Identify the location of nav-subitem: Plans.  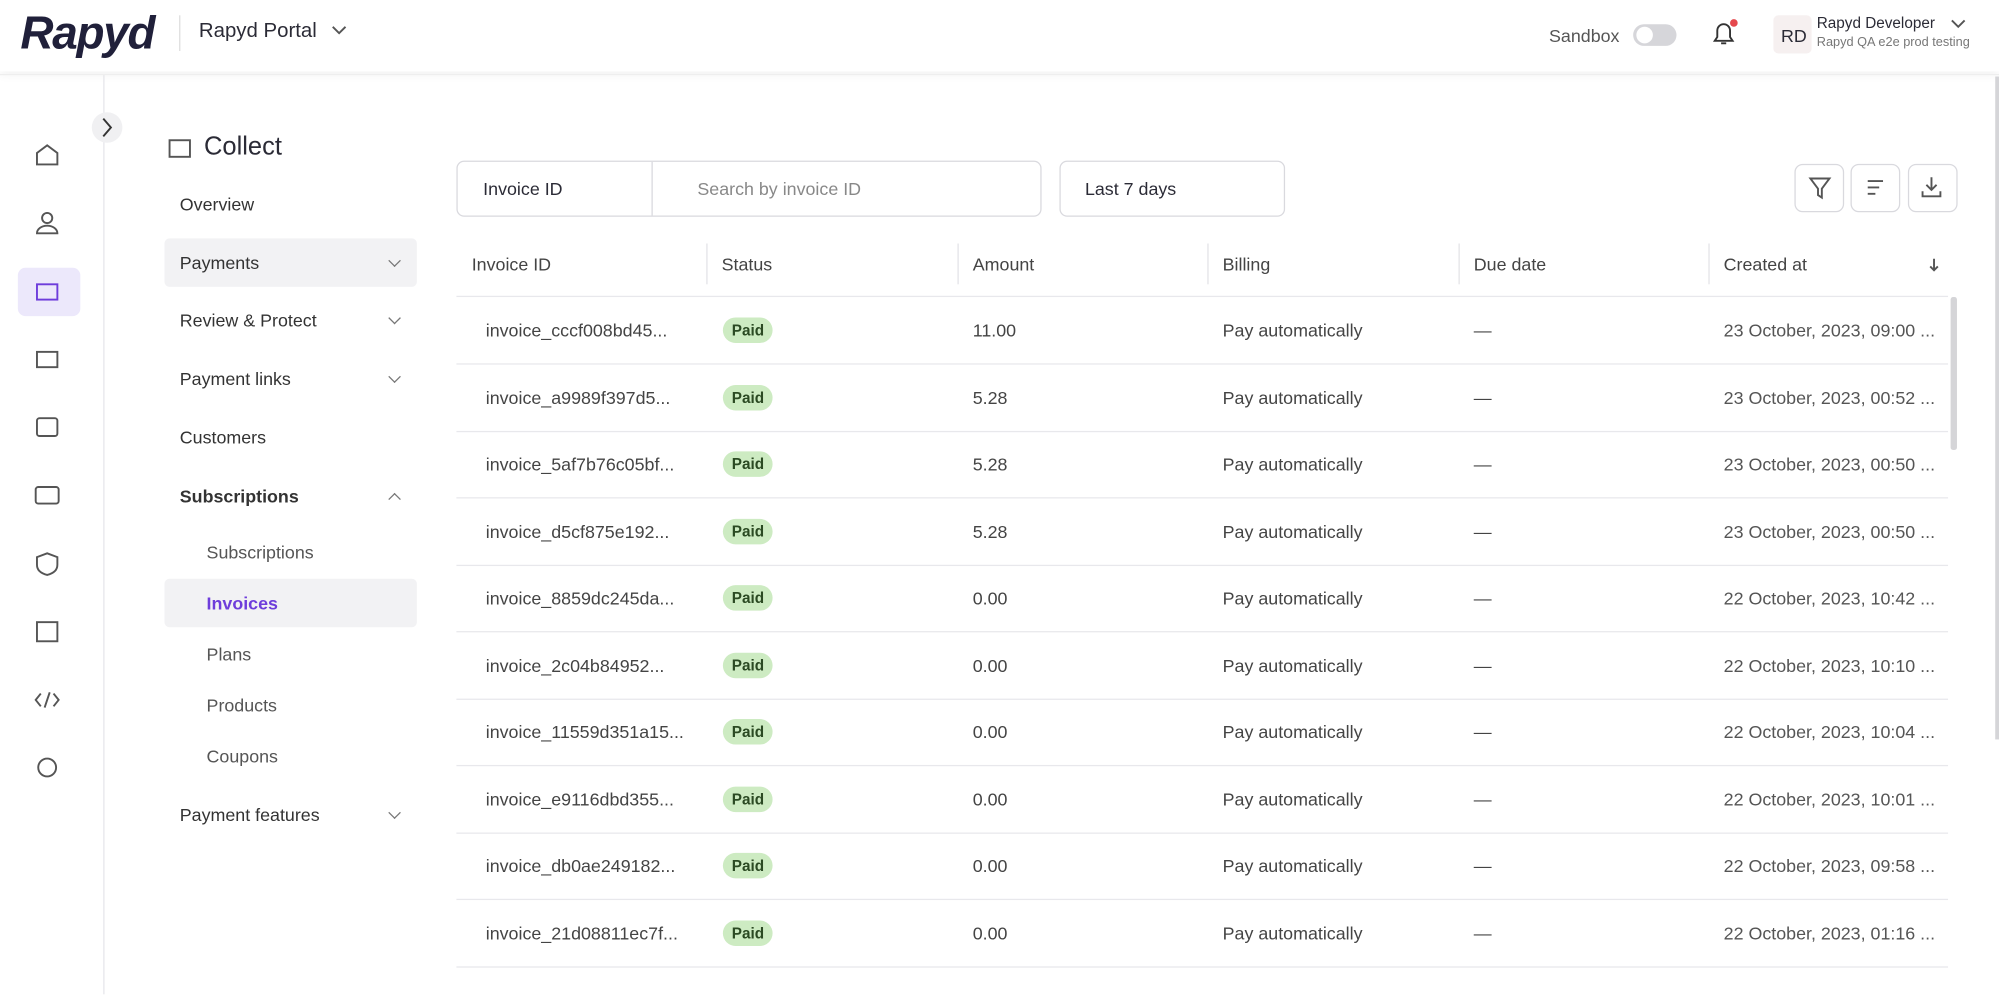
(229, 653).